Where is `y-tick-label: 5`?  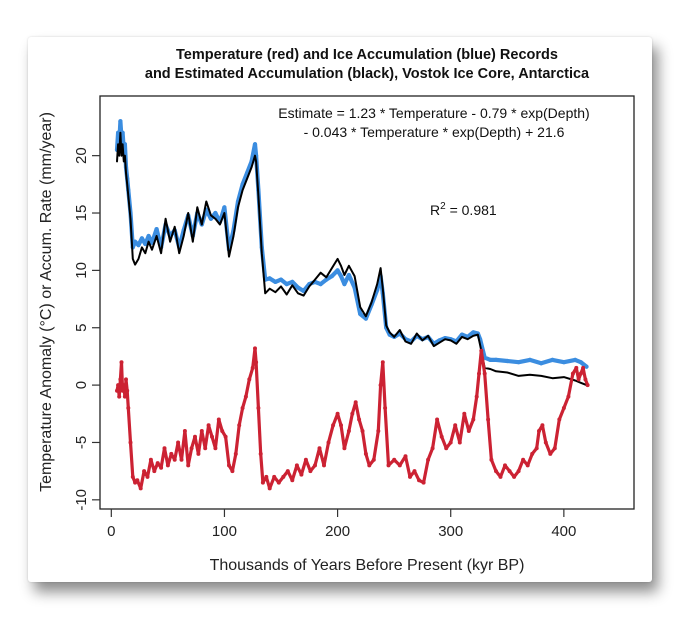
y-tick-label: 5 is located at coordinates (81, 328).